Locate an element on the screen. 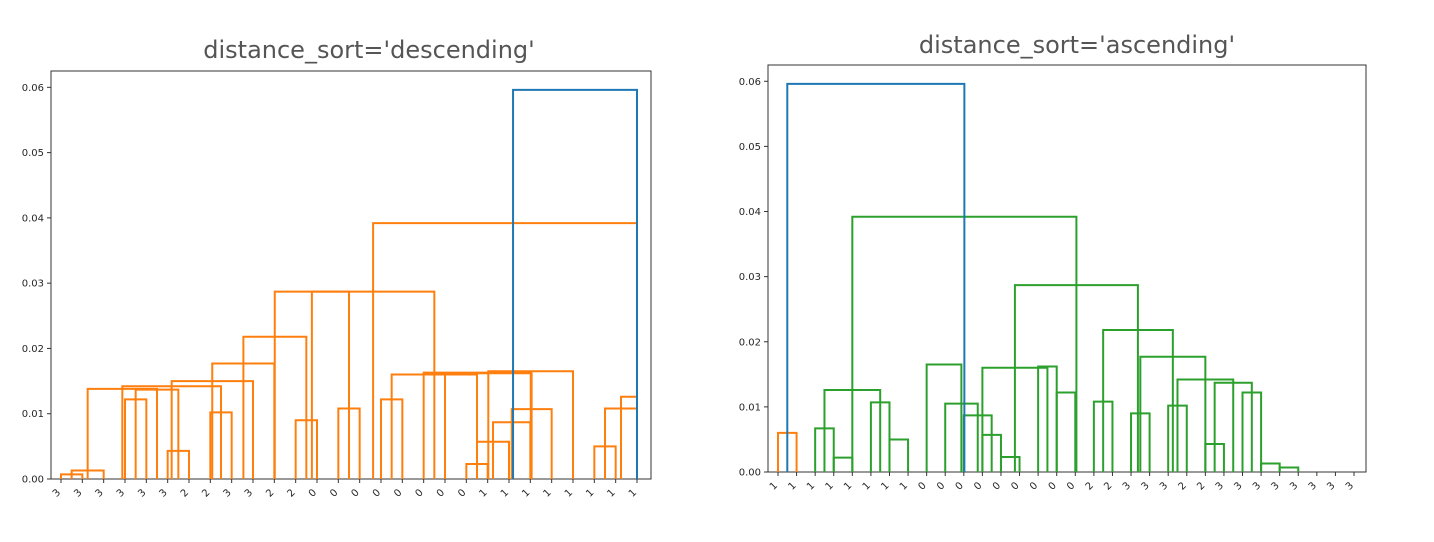 The image size is (1434, 542). right-chart-title: distance_sort='ascending' is located at coordinates (1077, 45).